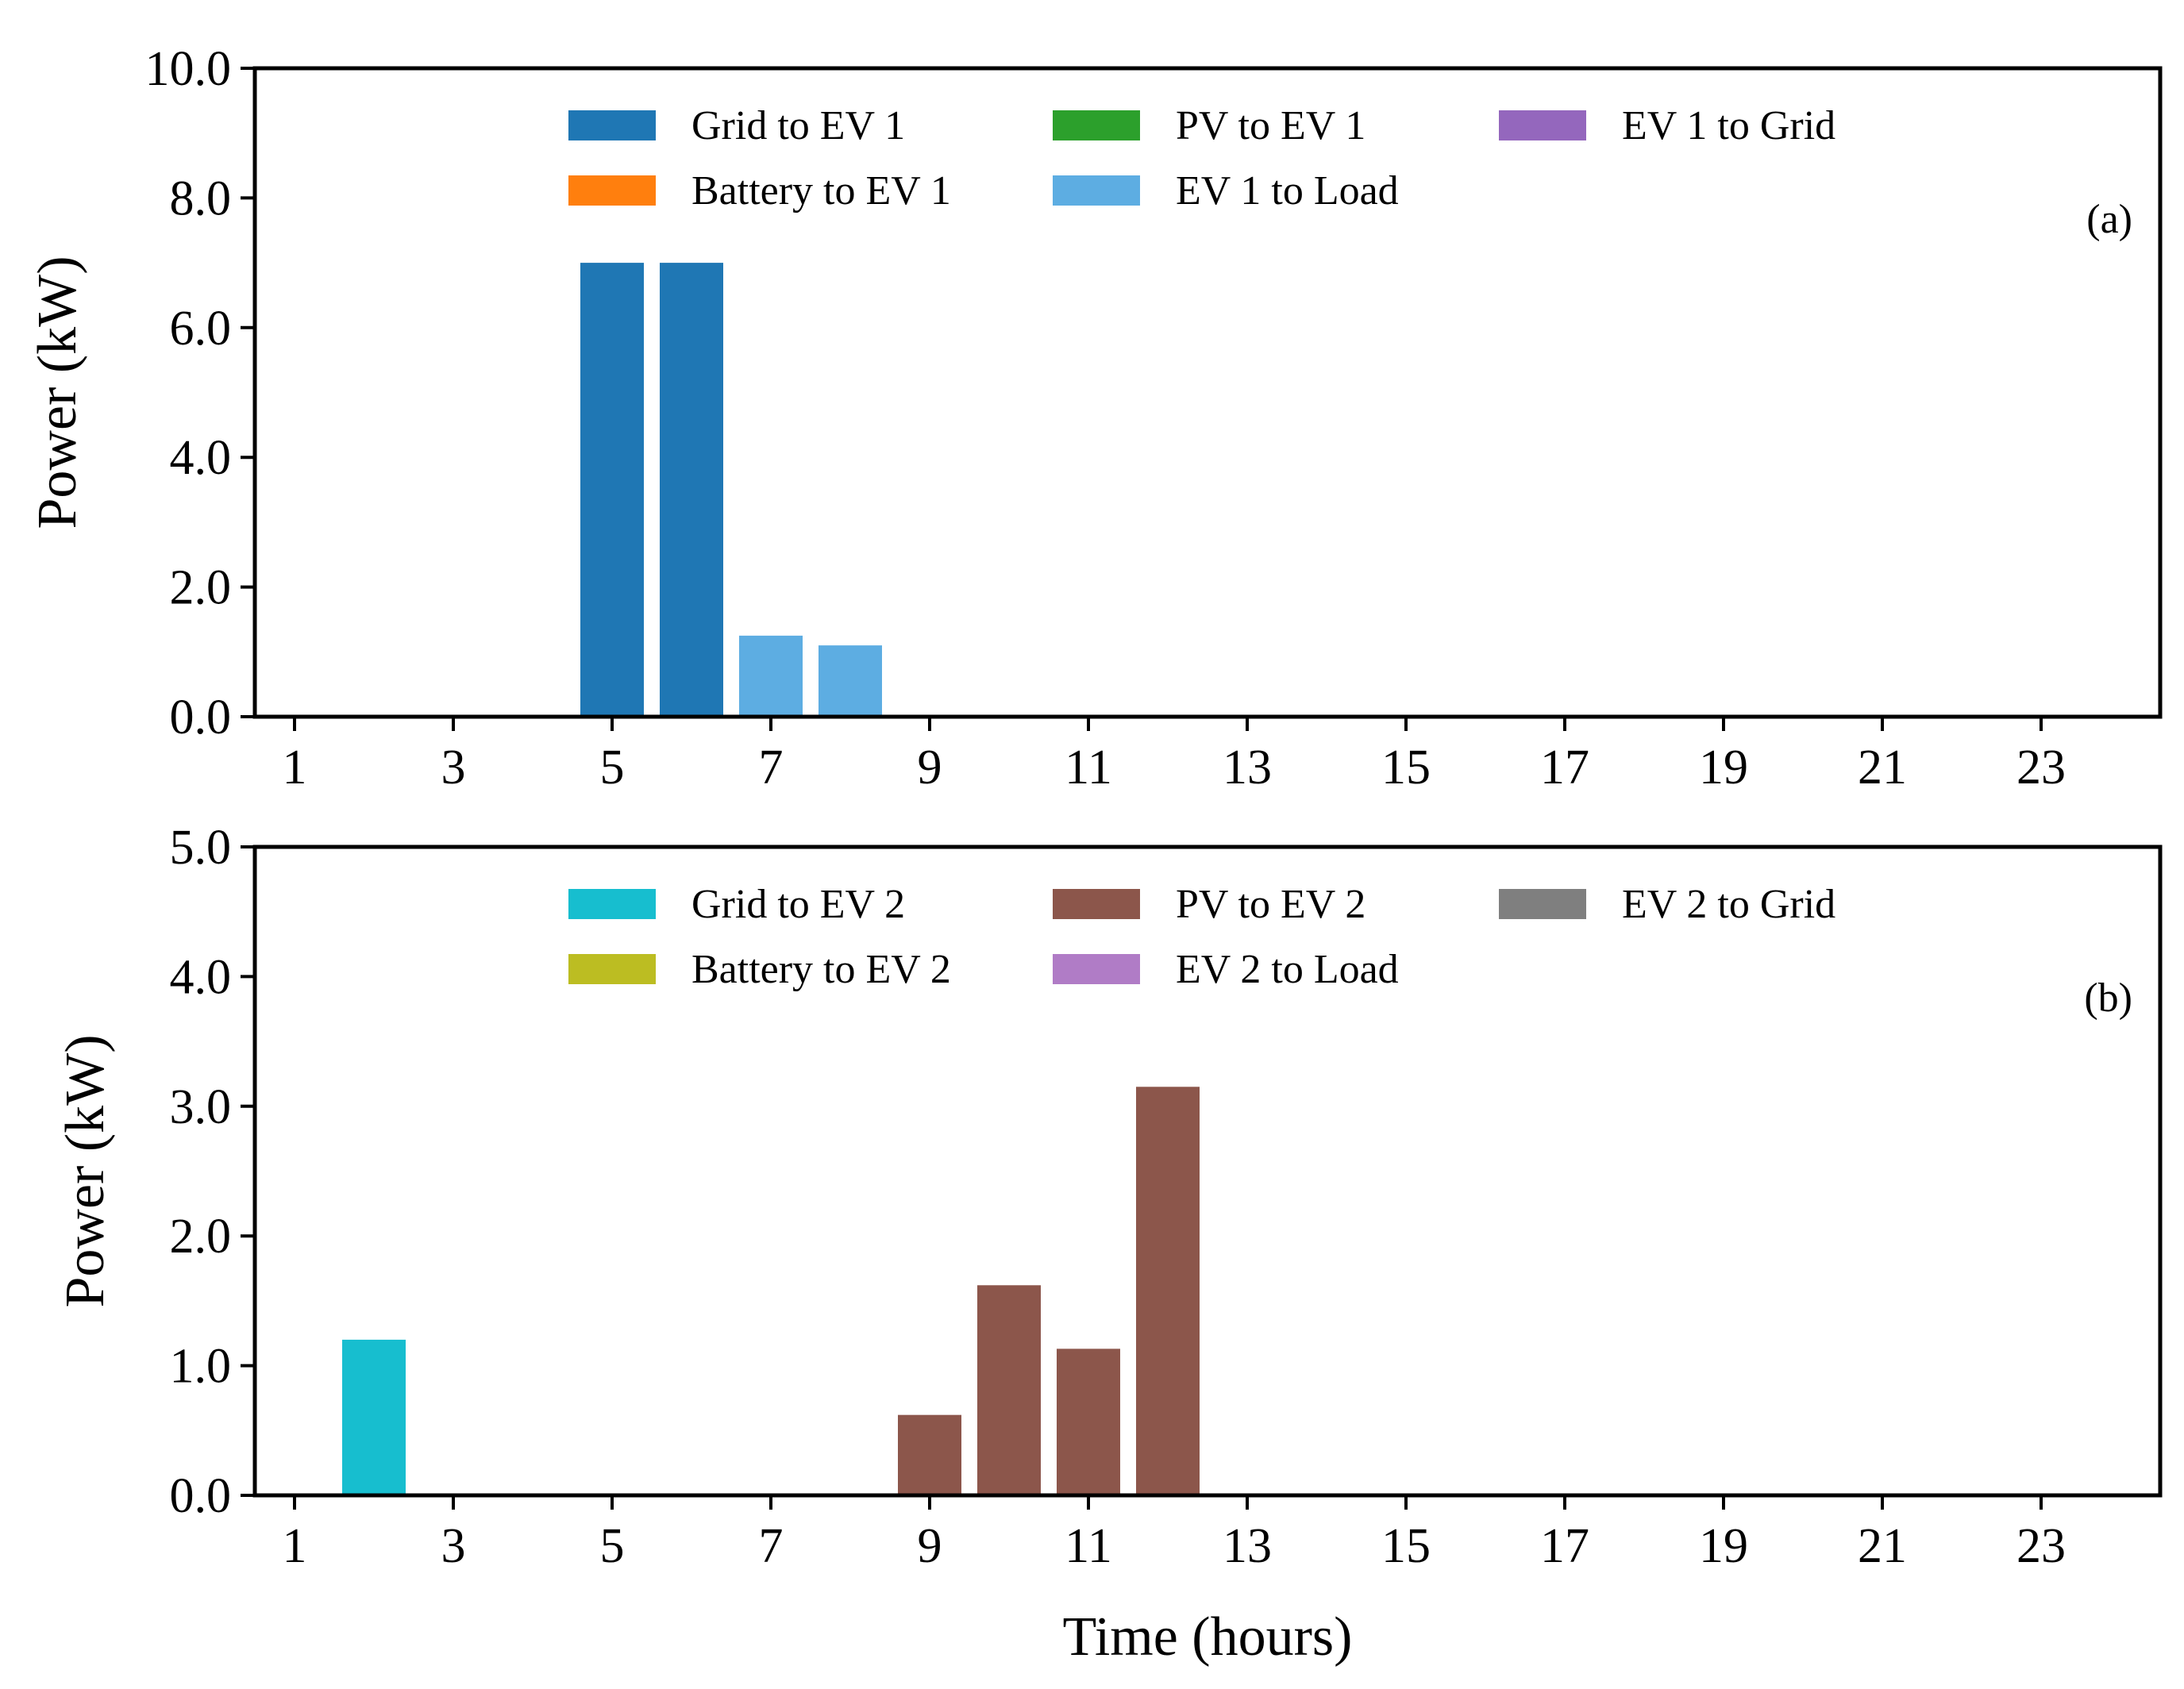 This screenshot has width=2184, height=1689. What do you see at coordinates (201, 848) in the screenshot?
I see `y-tick-label: 5.0` at bounding box center [201, 848].